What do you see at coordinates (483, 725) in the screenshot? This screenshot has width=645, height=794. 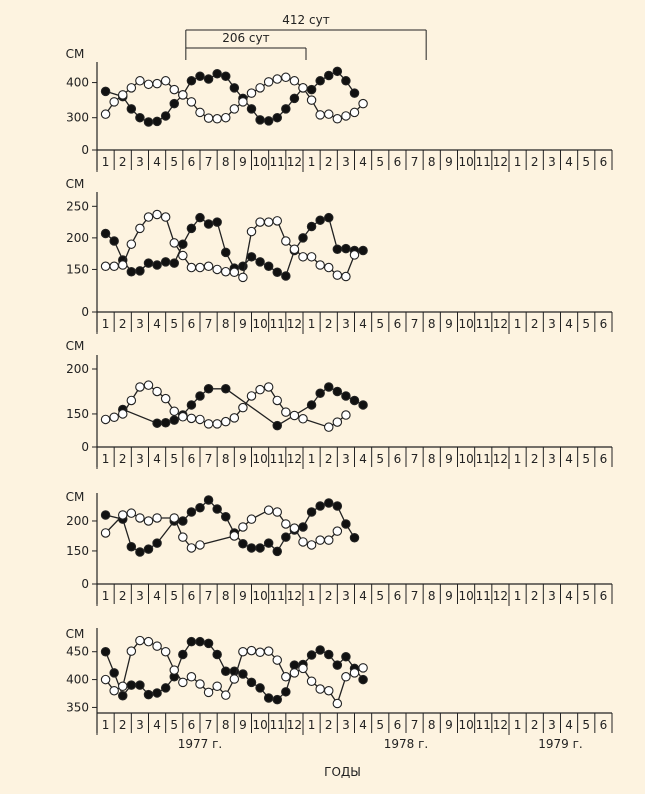 I see `month-label: 11` at bounding box center [483, 725].